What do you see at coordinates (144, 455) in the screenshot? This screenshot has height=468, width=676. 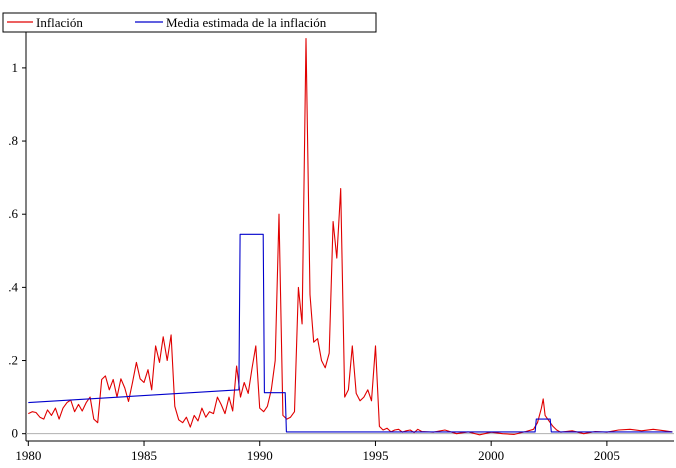 I see `x-tick-label: 1985` at bounding box center [144, 455].